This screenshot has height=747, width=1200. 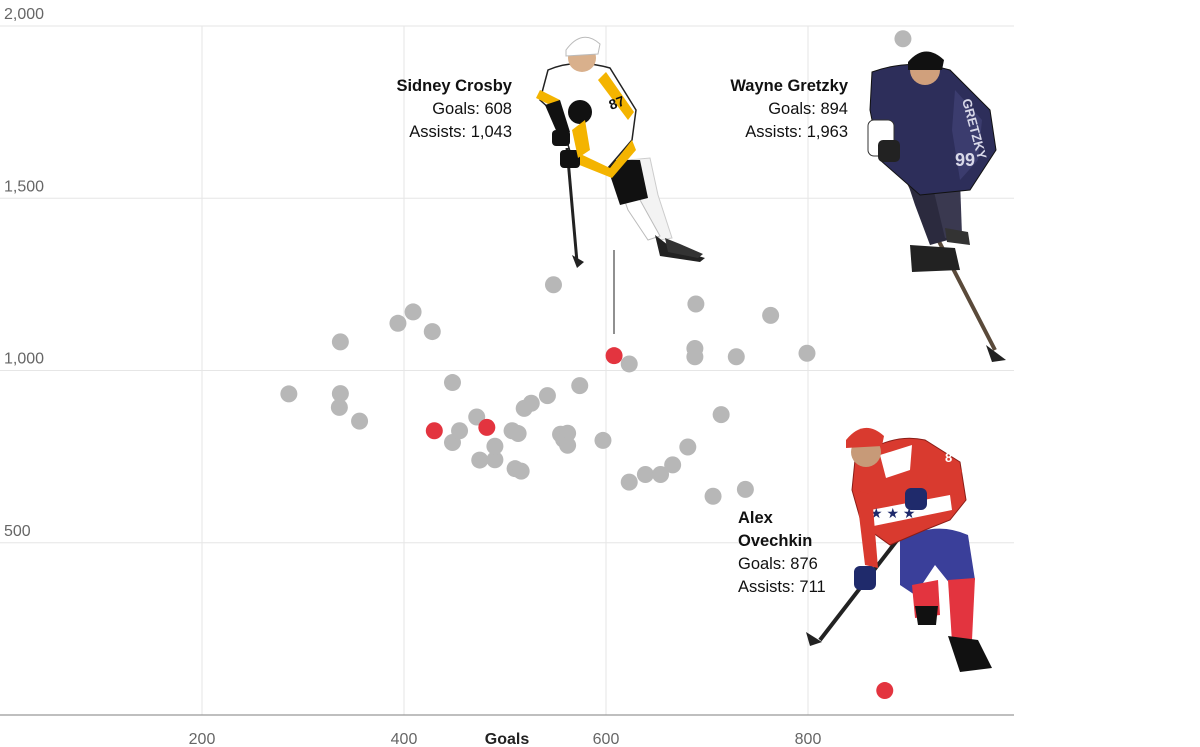 I want to click on x-tick-label: 400, so click(x=404, y=739).